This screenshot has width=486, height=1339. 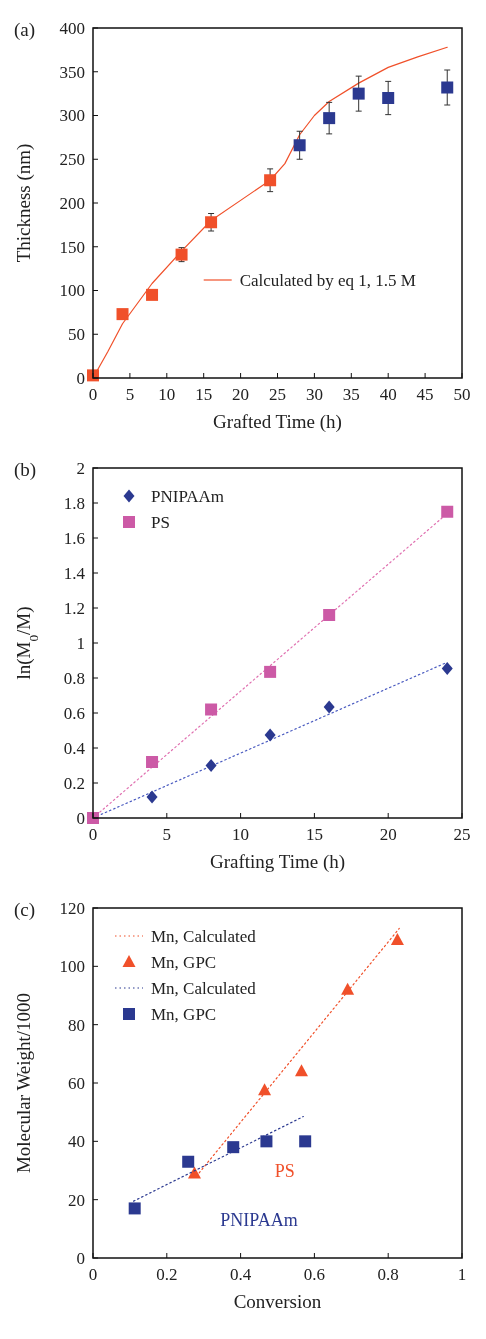 What do you see at coordinates (76, 1142) in the screenshot?
I see `y-tick-label: 40` at bounding box center [76, 1142].